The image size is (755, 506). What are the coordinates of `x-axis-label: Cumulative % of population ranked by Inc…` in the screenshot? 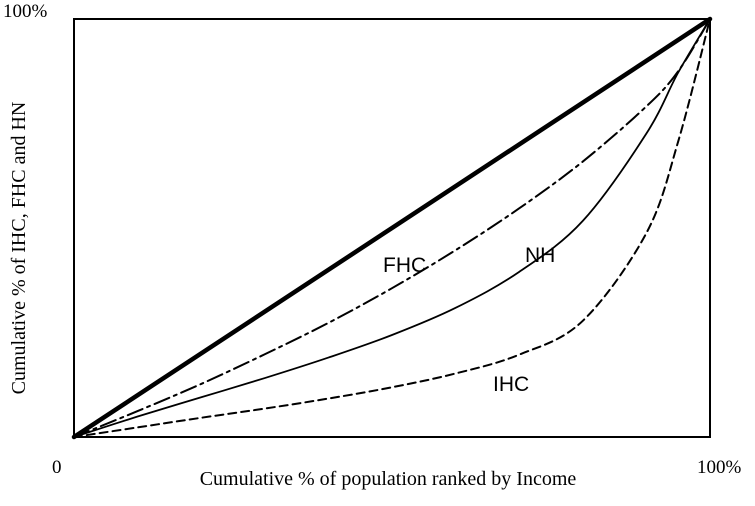 It's located at (388, 479).